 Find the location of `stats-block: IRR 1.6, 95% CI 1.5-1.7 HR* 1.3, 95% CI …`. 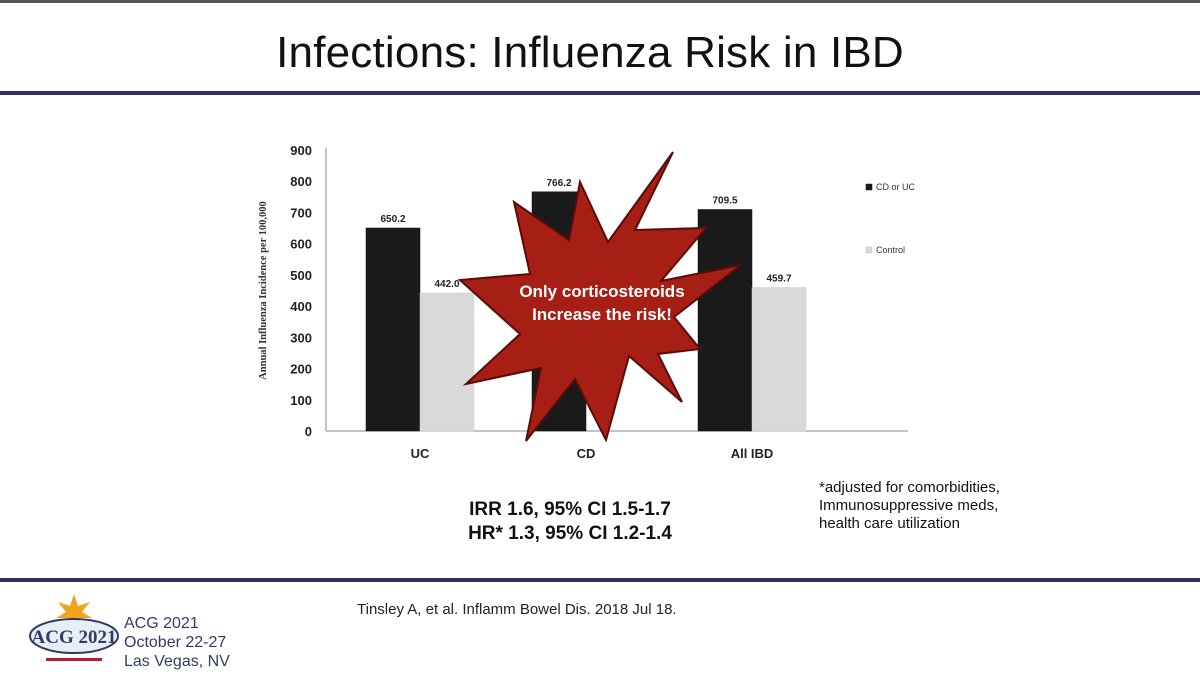

stats-block: IRR 1.6, 95% CI 1.5-1.7 HR* 1.3, 95% CI … is located at coordinates (570, 522).